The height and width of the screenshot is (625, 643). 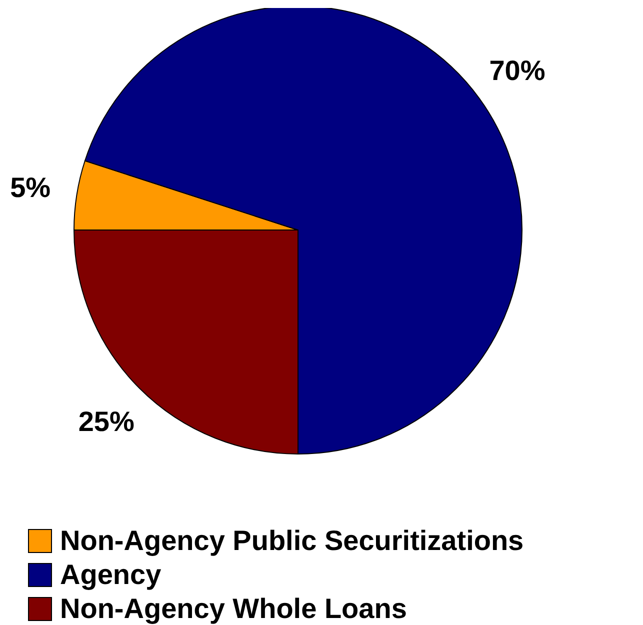 I want to click on legend-label: Agency, so click(x=111, y=575).